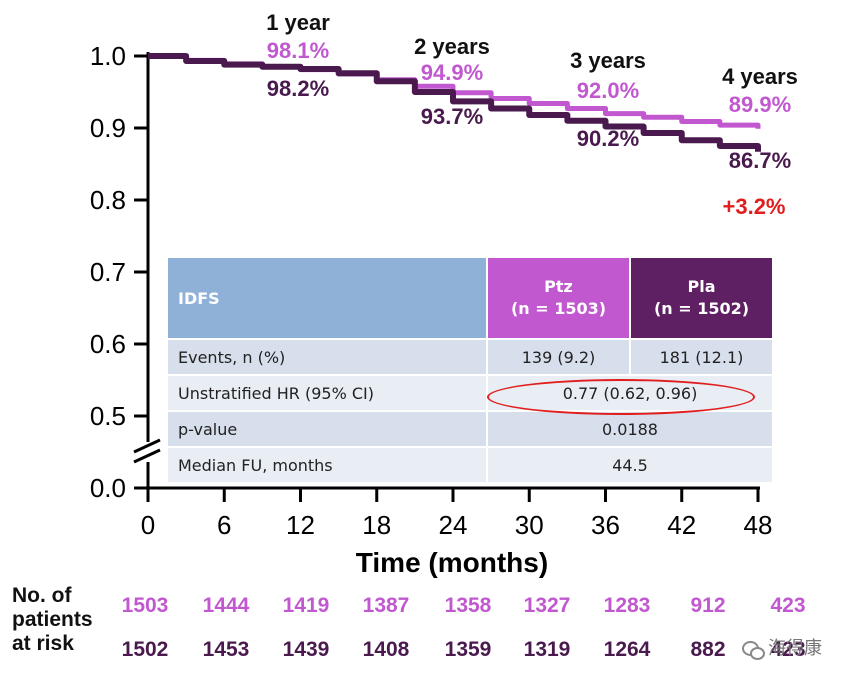  I want to click on at-risk-ptz-value: 1503, so click(145, 605).